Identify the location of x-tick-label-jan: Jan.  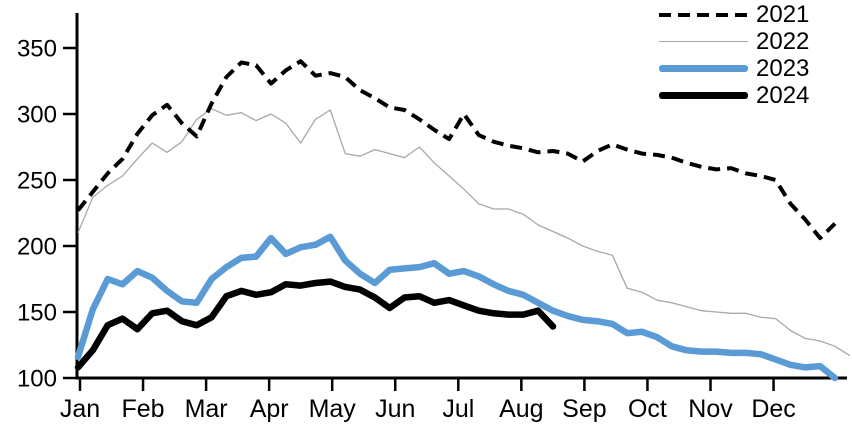
(80, 409).